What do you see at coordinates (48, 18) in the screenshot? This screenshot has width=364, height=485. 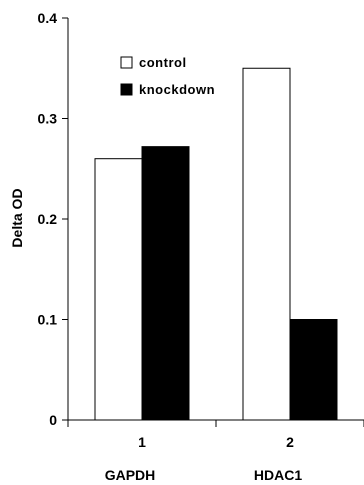 I see `y-tick-label-4: 0.4` at bounding box center [48, 18].